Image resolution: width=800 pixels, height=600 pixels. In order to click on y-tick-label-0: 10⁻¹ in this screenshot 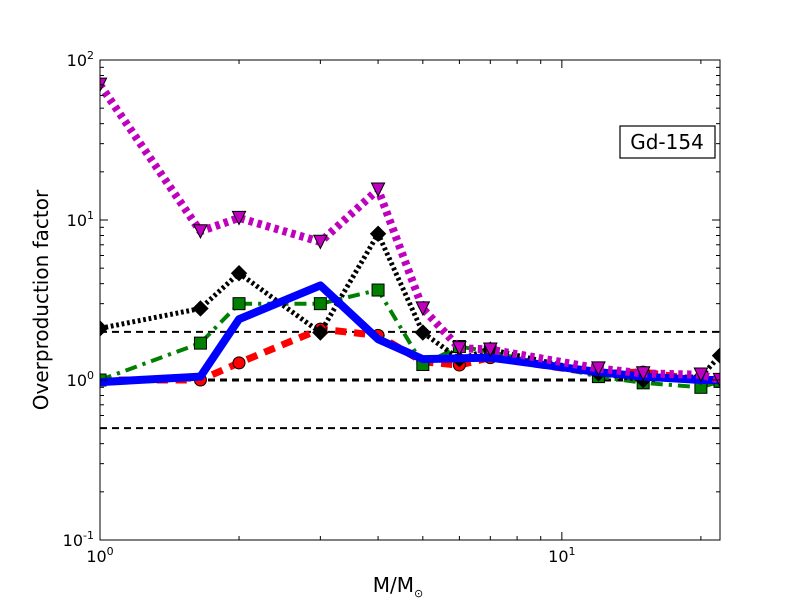, I will do `click(78, 539)`.